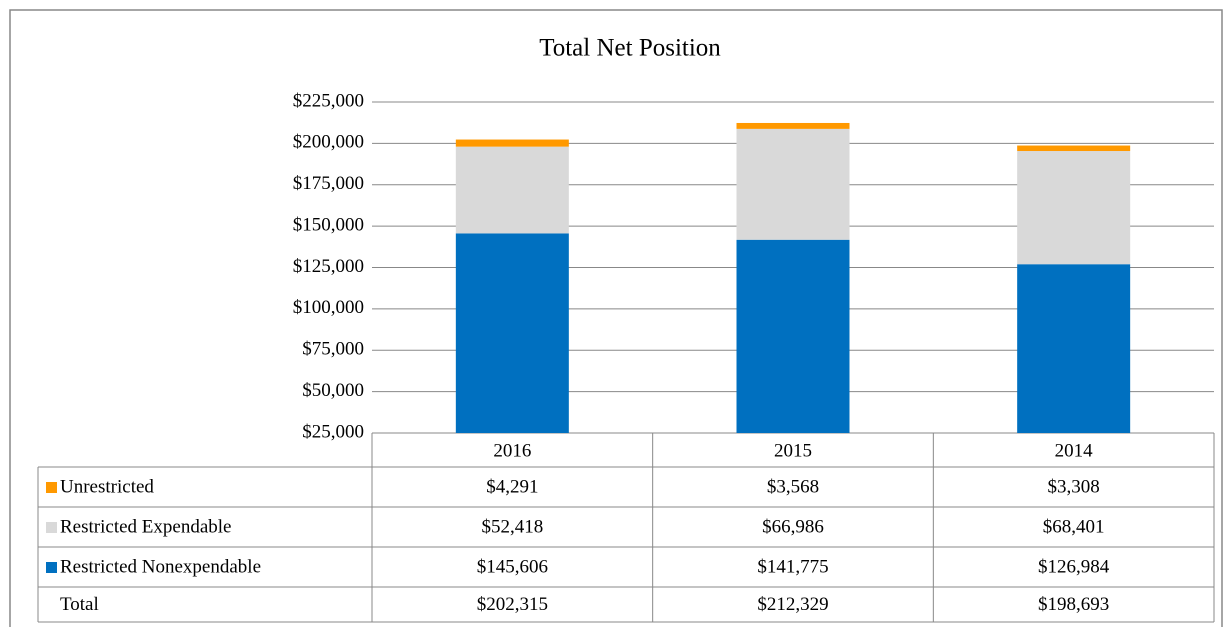  I want to click on table-cell: $3,308, so click(1074, 486).